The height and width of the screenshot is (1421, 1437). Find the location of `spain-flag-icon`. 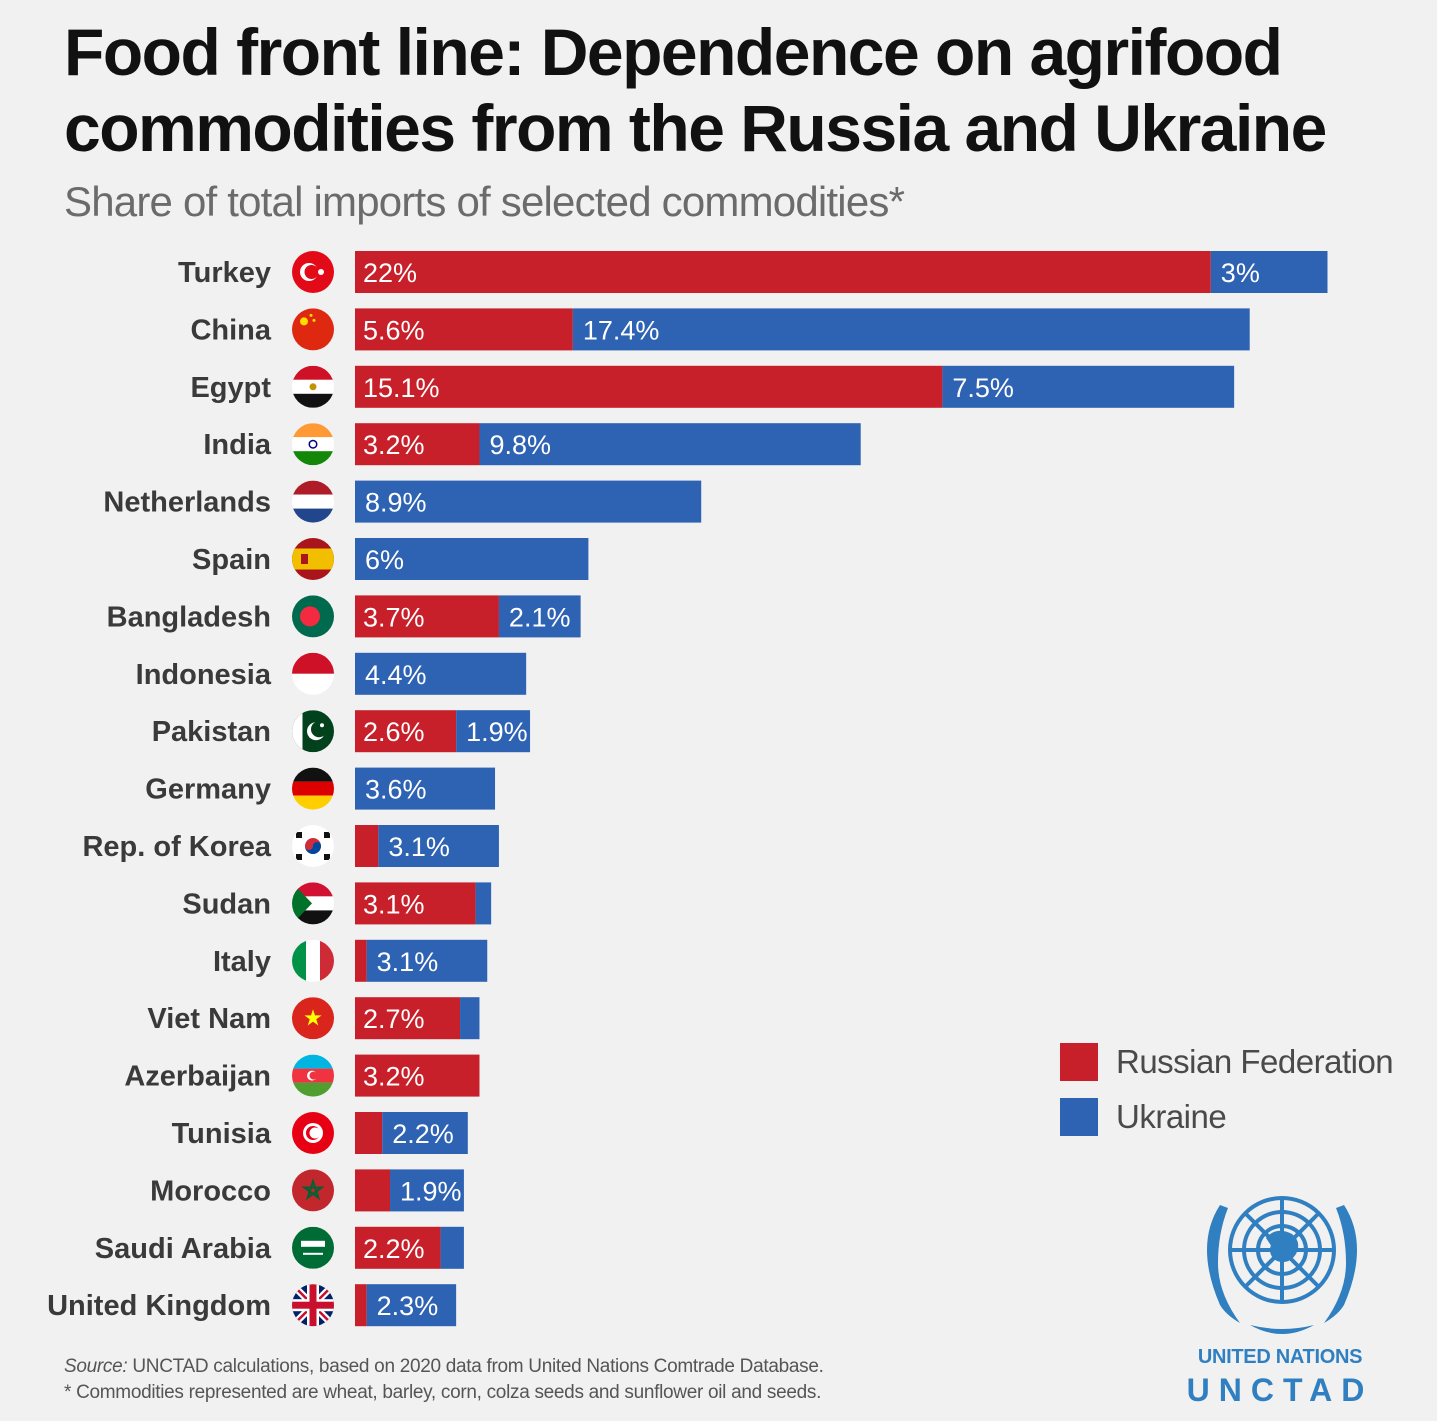

spain-flag-icon is located at coordinates (313, 559).